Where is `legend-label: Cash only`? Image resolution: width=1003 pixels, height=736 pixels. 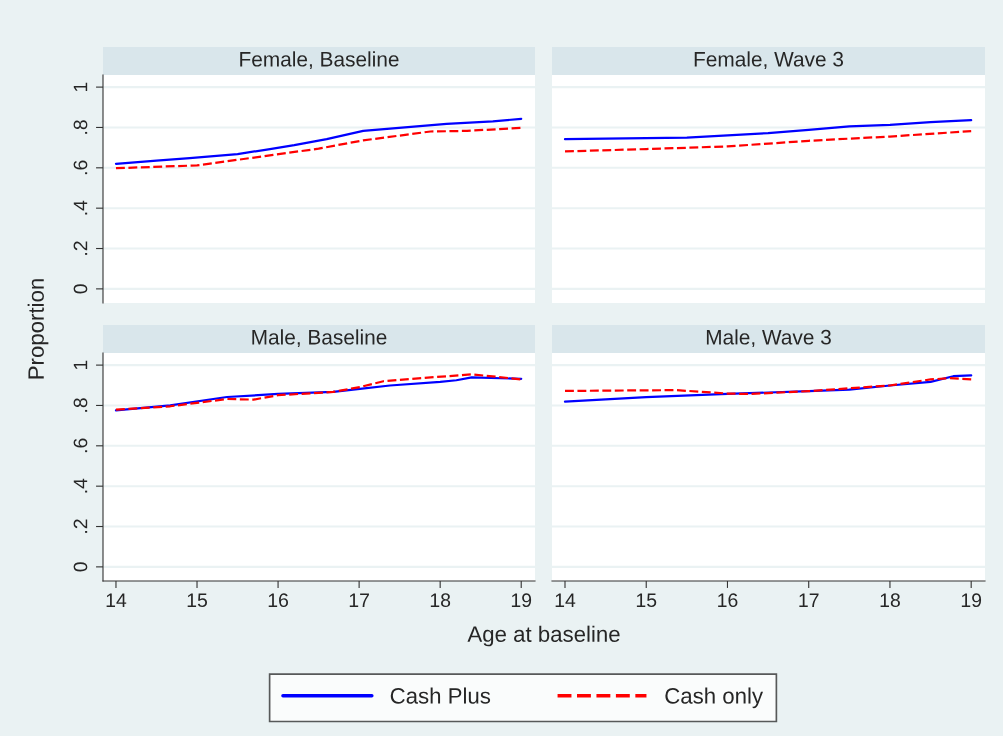
legend-label: Cash only is located at coordinates (714, 698).